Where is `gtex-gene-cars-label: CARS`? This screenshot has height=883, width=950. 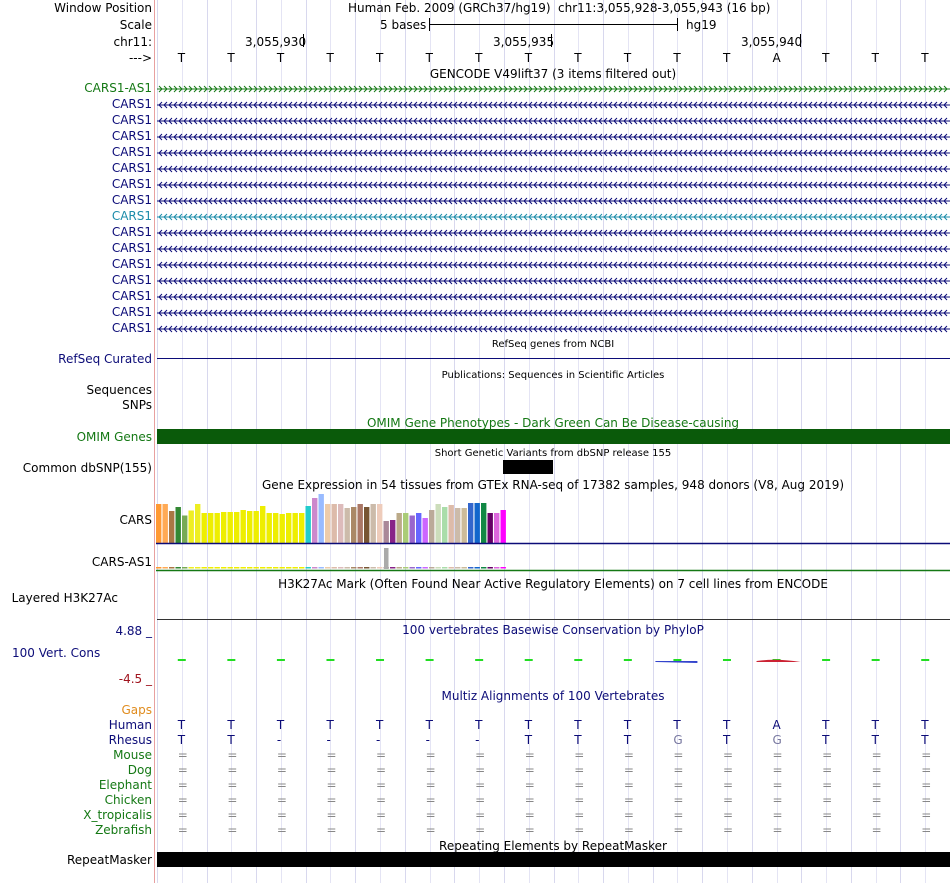
gtex-gene-cars-label: CARS is located at coordinates (135, 520).